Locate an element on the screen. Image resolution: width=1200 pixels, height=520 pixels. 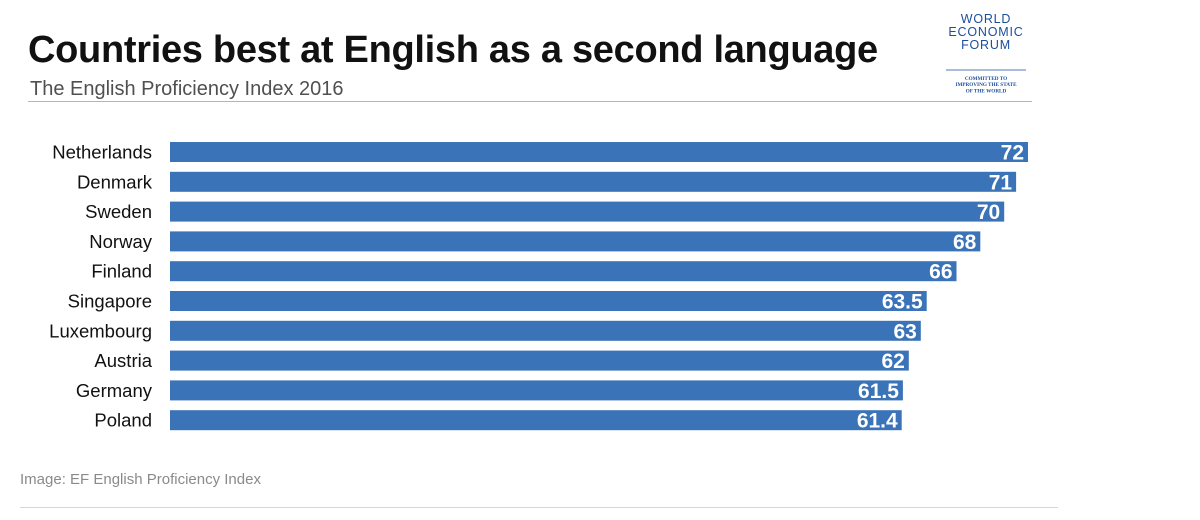
bar-sweden is located at coordinates (587, 211).